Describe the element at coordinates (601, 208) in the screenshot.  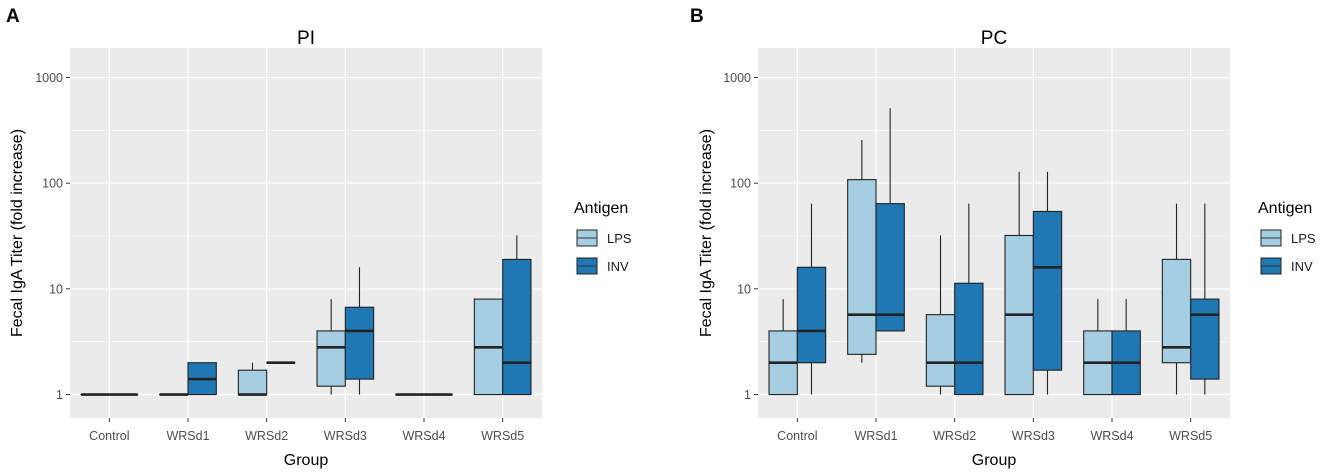
I see `legend-title-a: Antigen` at that location.